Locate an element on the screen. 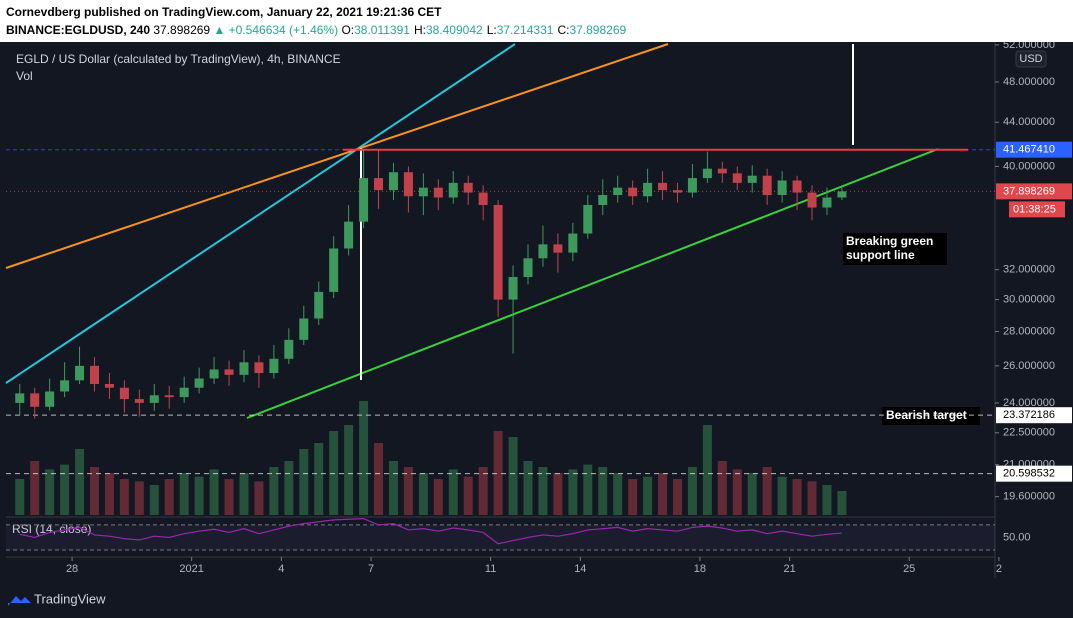 Image resolution: width=1073 pixels, height=618 pixels. currency: USD is located at coordinates (1030, 59).